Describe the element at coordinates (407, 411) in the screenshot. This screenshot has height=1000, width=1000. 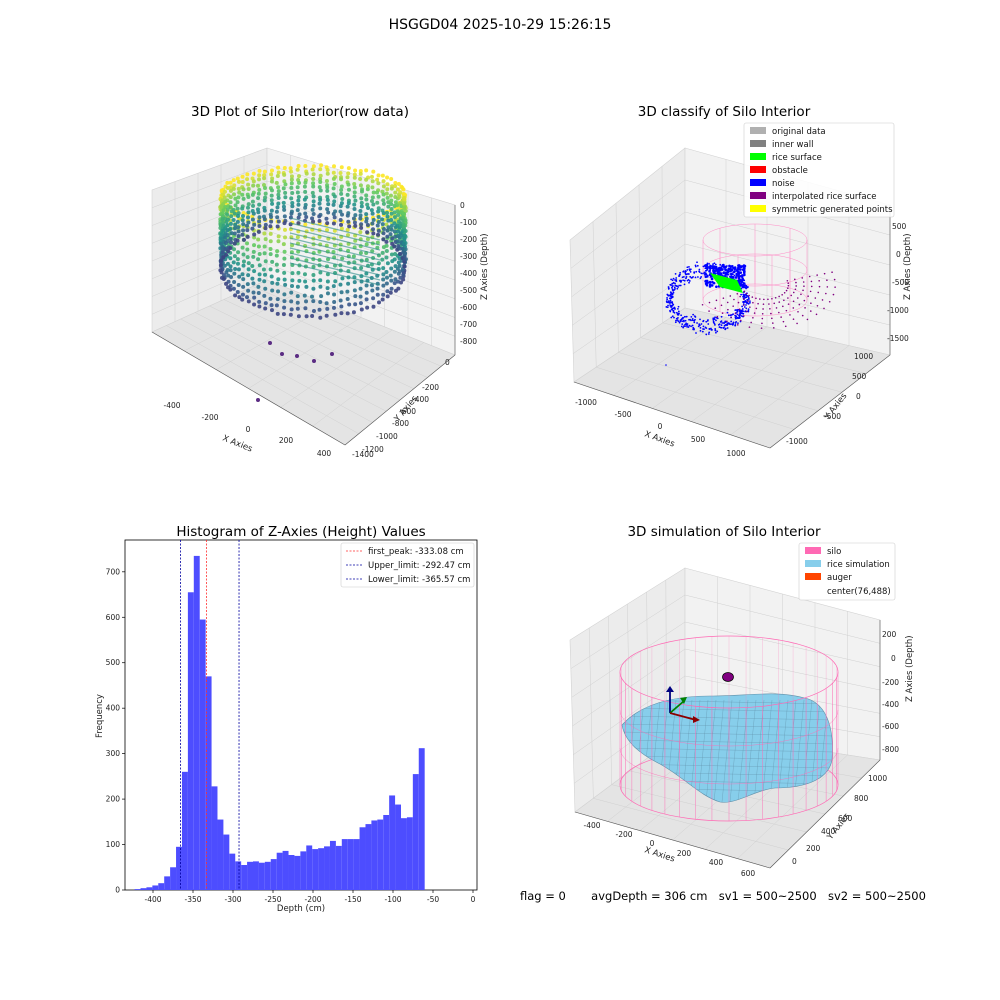
I see `raw-ytick: -600` at that location.